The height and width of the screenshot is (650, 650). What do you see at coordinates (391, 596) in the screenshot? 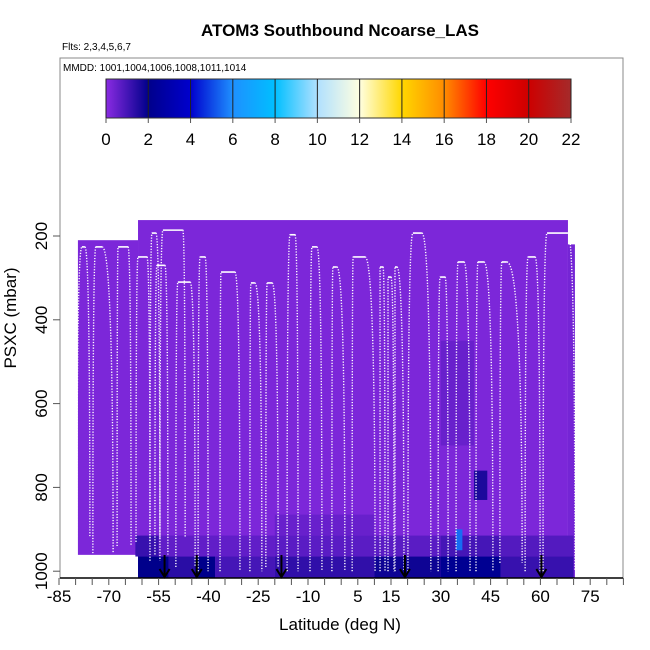
I see `x-tick-label: 15` at bounding box center [391, 596].